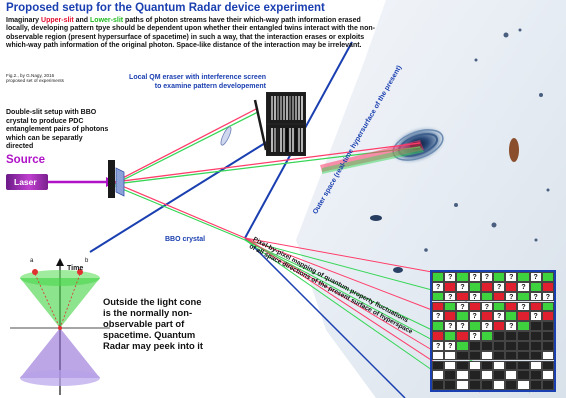 Image resolution: width=566 pixels, height=398 pixels. What do you see at coordinates (120, 182) in the screenshot?
I see `bbo-crystal` at bounding box center [120, 182].